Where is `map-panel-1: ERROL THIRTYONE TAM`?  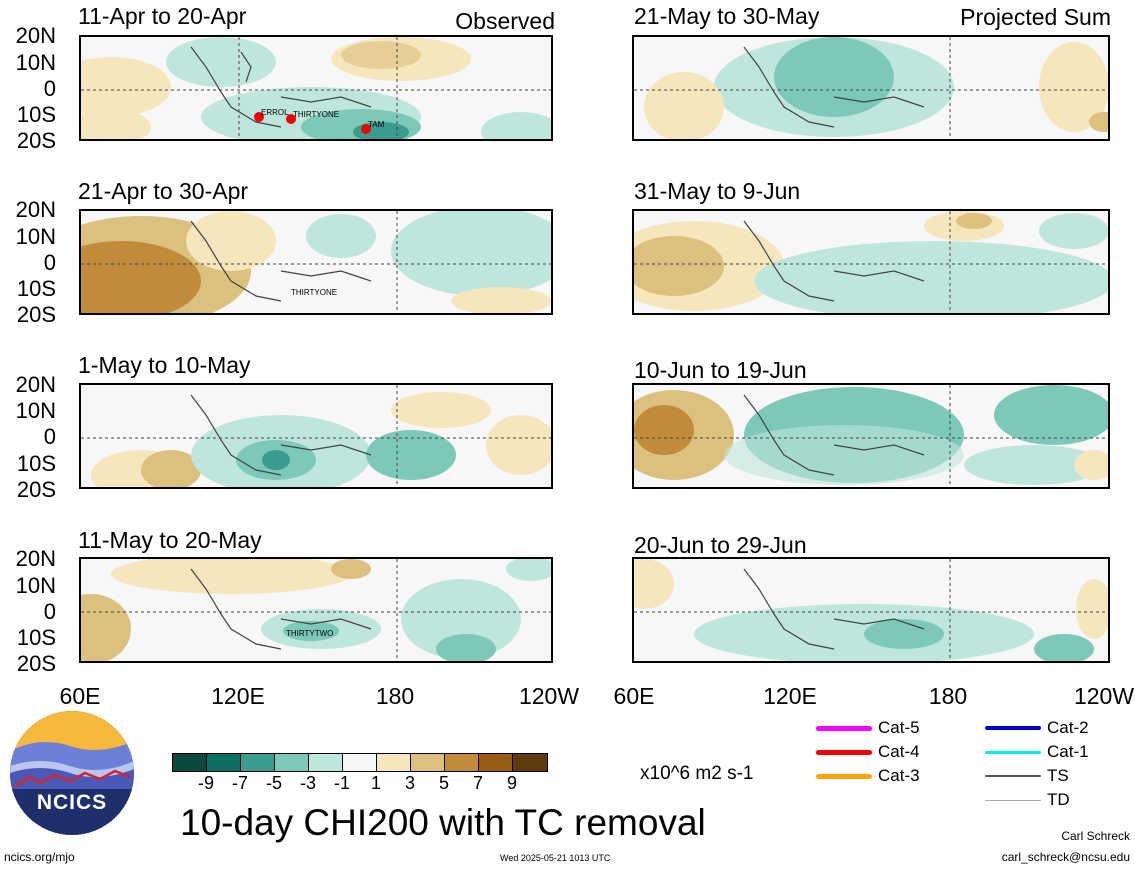 map-panel-1: ERROL THIRTYONE TAM is located at coordinates (316, 88).